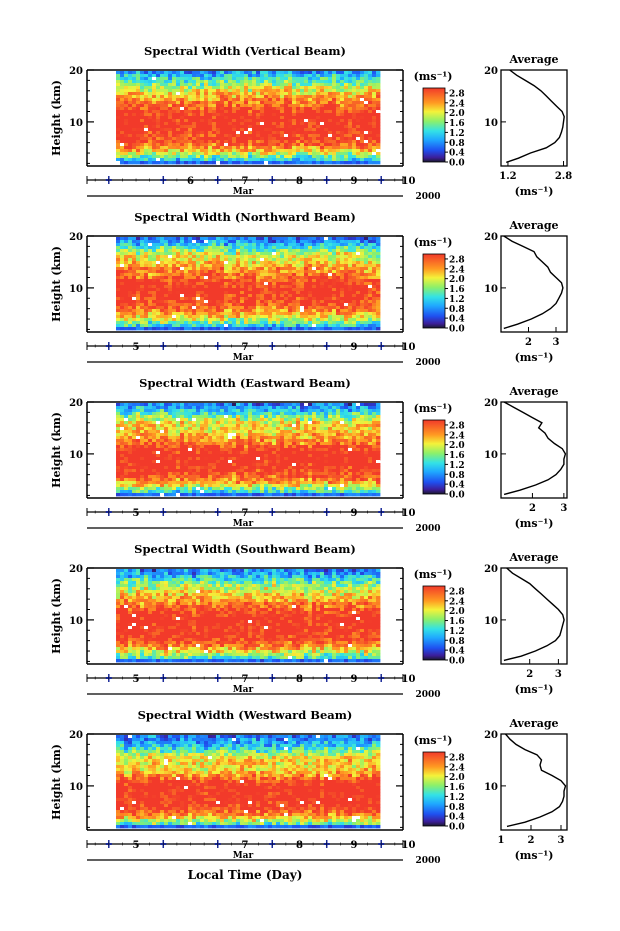 The width and height of the screenshot is (620, 931). What do you see at coordinates (299, 181) in the screenshot?
I see `x-tick-label: 8` at bounding box center [299, 181].